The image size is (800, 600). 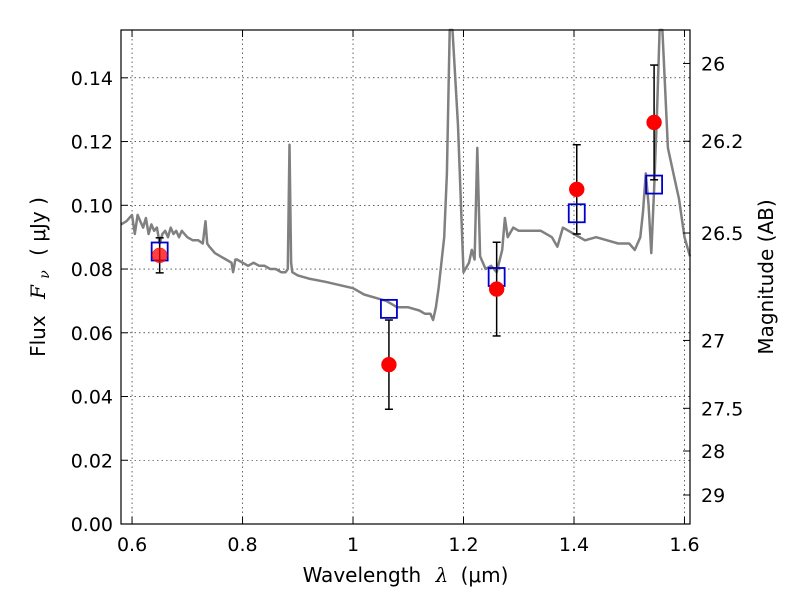 What do you see at coordinates (92, 143) in the screenshot?
I see `y-tick-label: 0.12` at bounding box center [92, 143].